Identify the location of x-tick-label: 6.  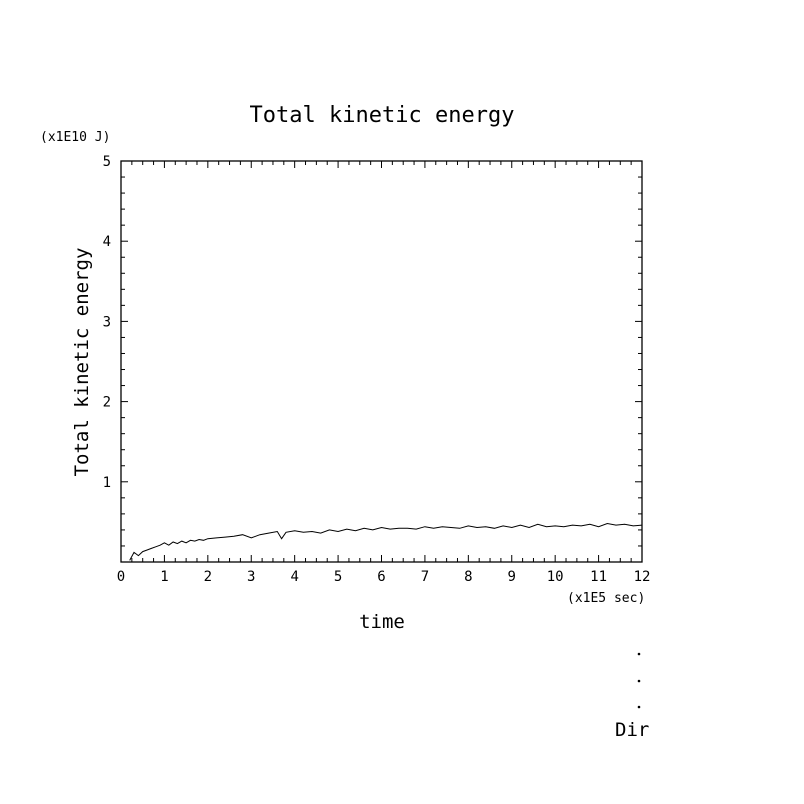
(381, 577).